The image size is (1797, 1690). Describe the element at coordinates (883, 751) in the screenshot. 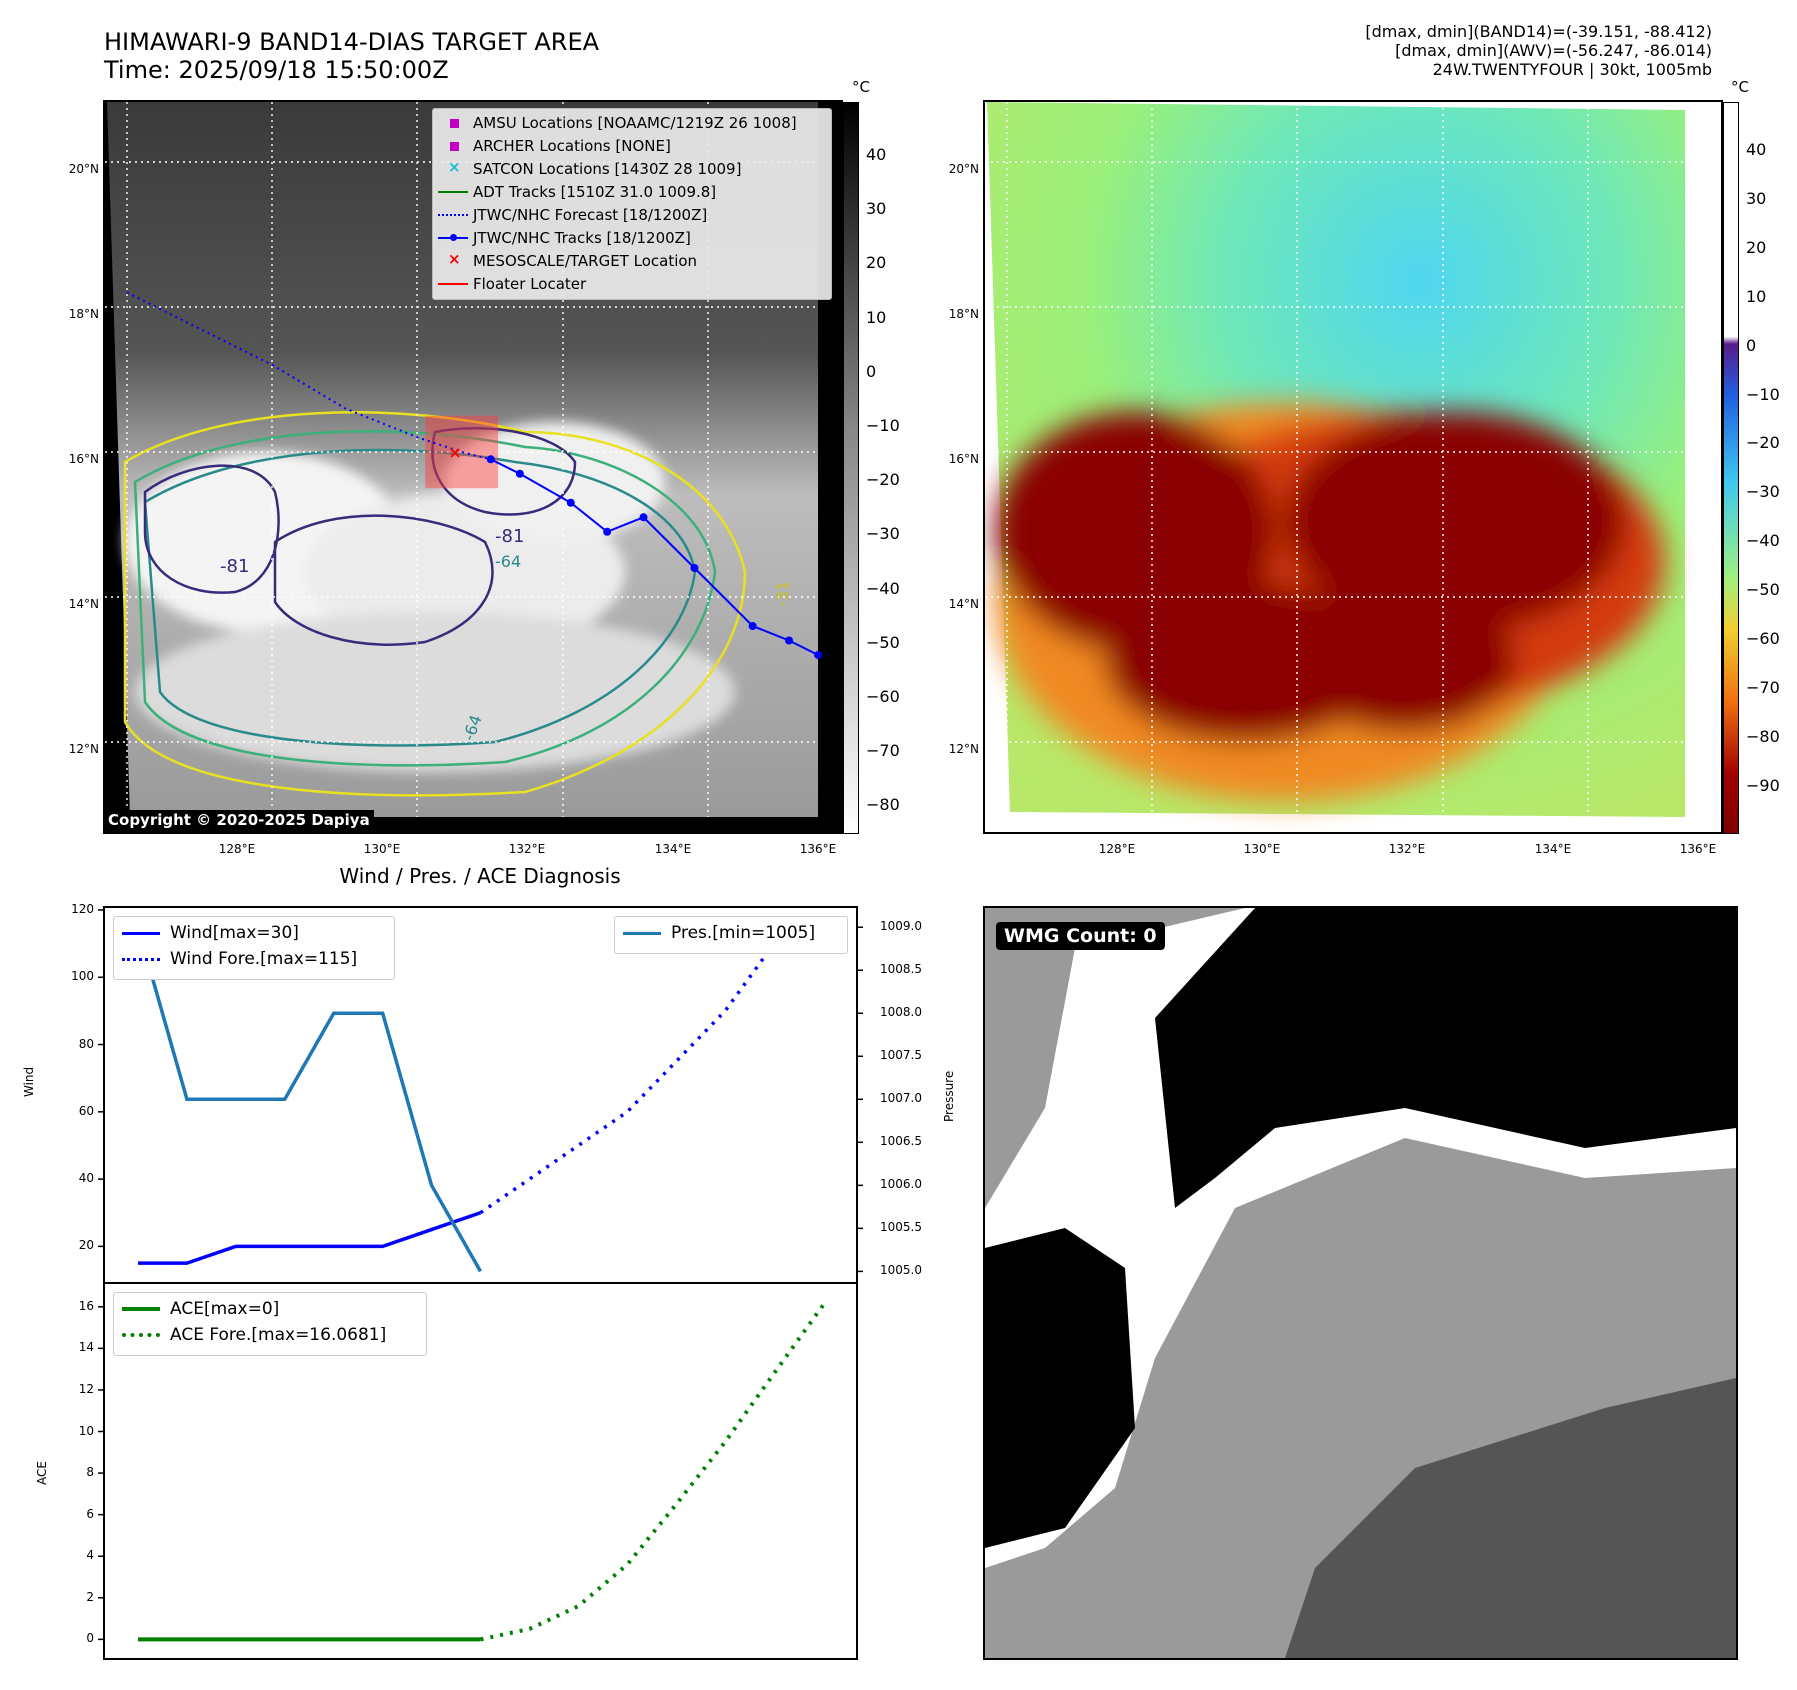

I see `ir-colorbar-tick: −70` at that location.